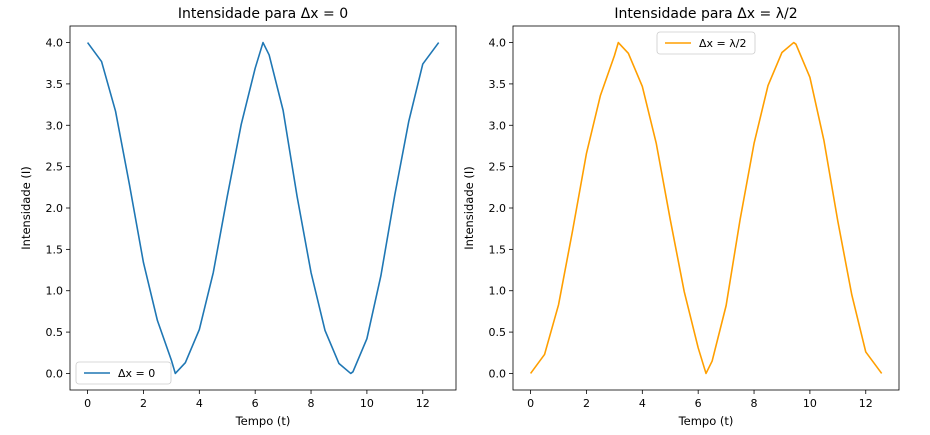 This screenshot has width=930, height=435. I want to click on legend: Δx = 0, so click(123, 373).